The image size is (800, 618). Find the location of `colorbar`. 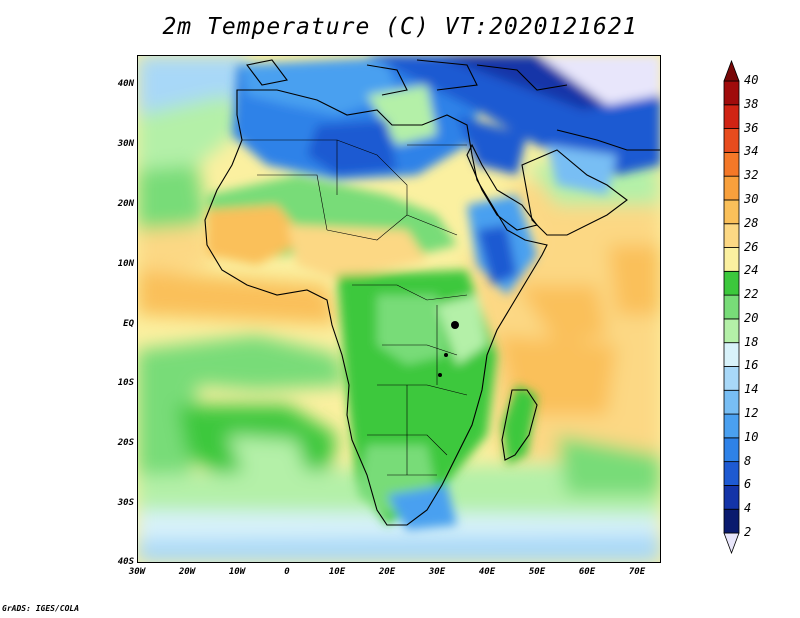

colorbar is located at coordinates (731, 307).